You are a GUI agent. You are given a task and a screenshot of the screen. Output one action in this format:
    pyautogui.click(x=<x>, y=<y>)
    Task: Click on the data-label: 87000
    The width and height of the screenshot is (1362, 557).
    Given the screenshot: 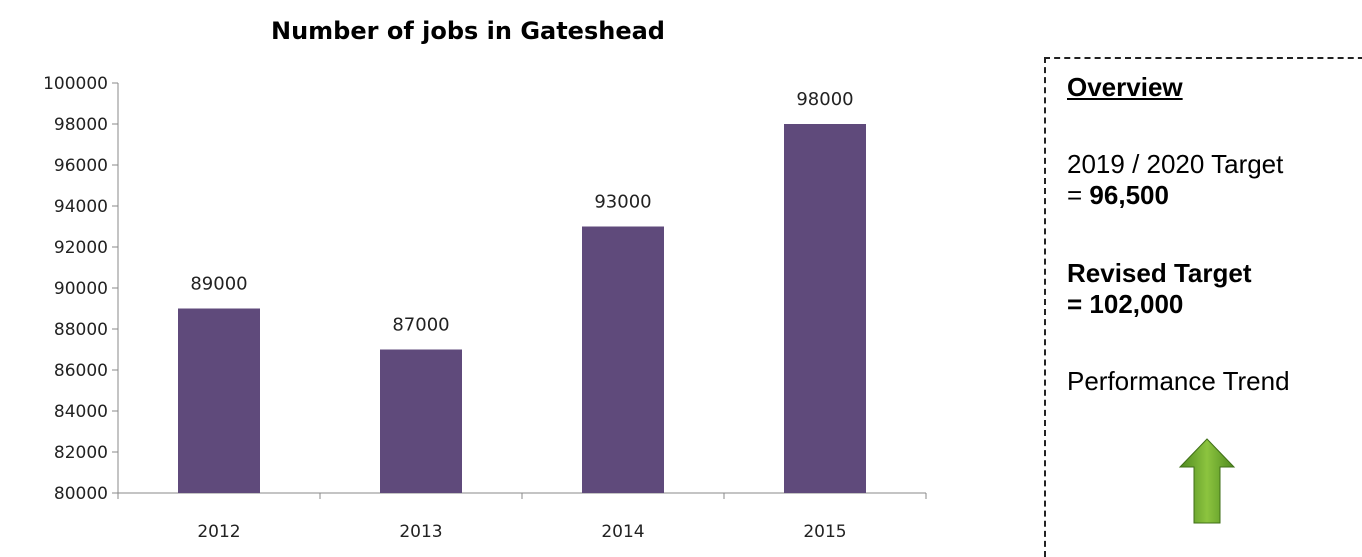 What is the action you would take?
    pyautogui.click(x=420, y=325)
    